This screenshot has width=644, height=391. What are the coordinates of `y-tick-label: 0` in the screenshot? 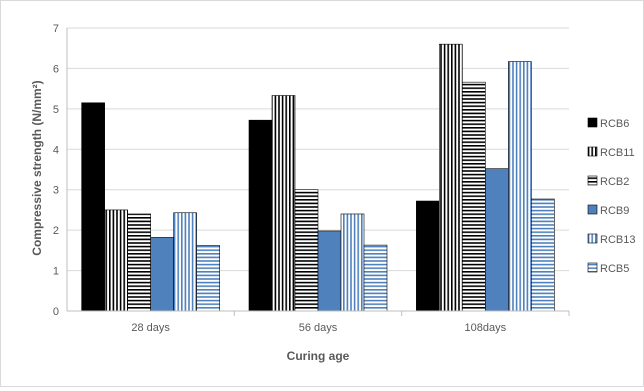 It's located at (56, 312).